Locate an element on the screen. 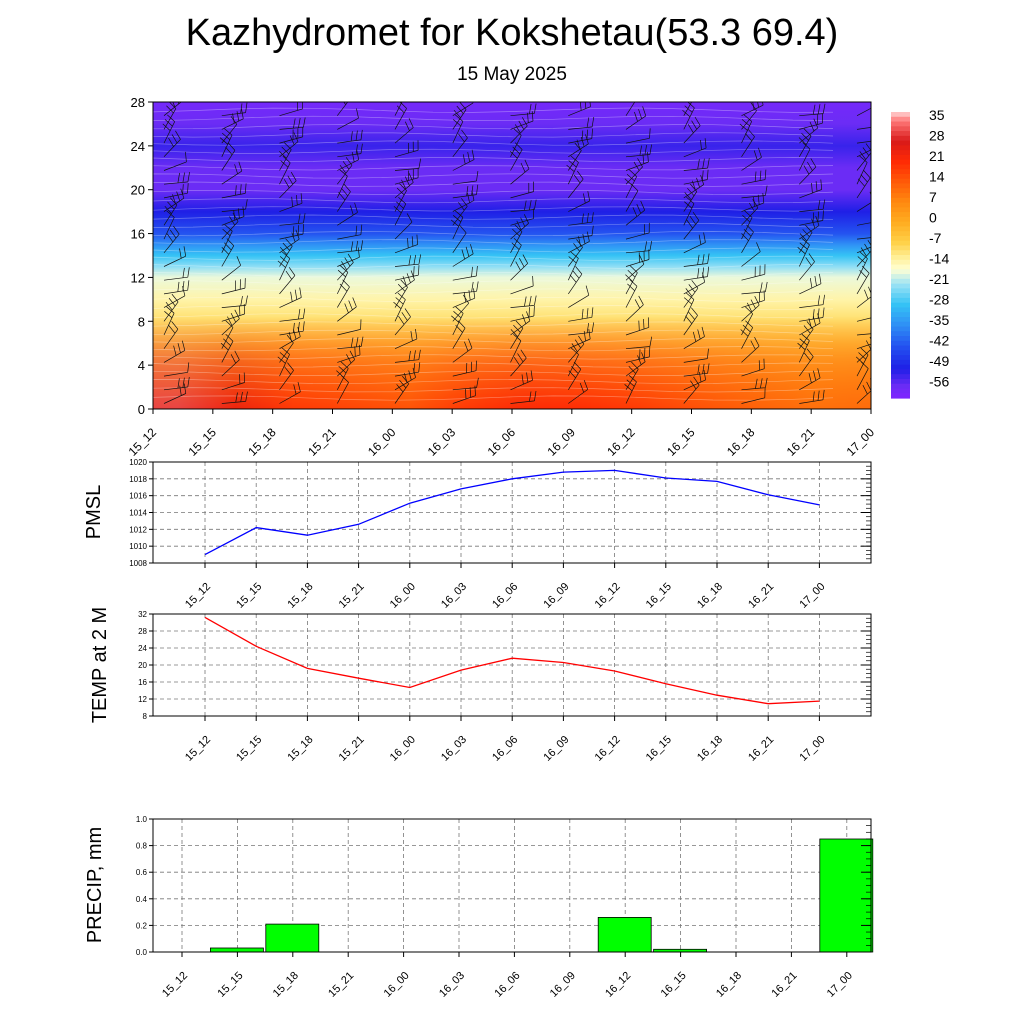 This screenshot has height=1024, width=1024. x-tick-label: 16_09 is located at coordinates (563, 985).